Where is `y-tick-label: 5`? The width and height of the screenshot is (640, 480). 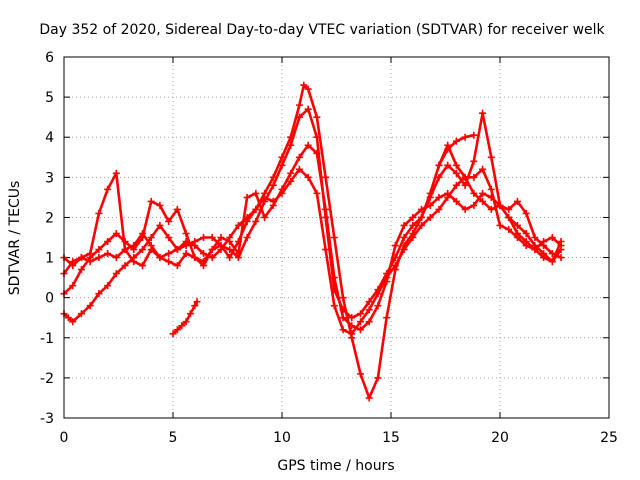 y-tick-label: 5 is located at coordinates (49, 98).